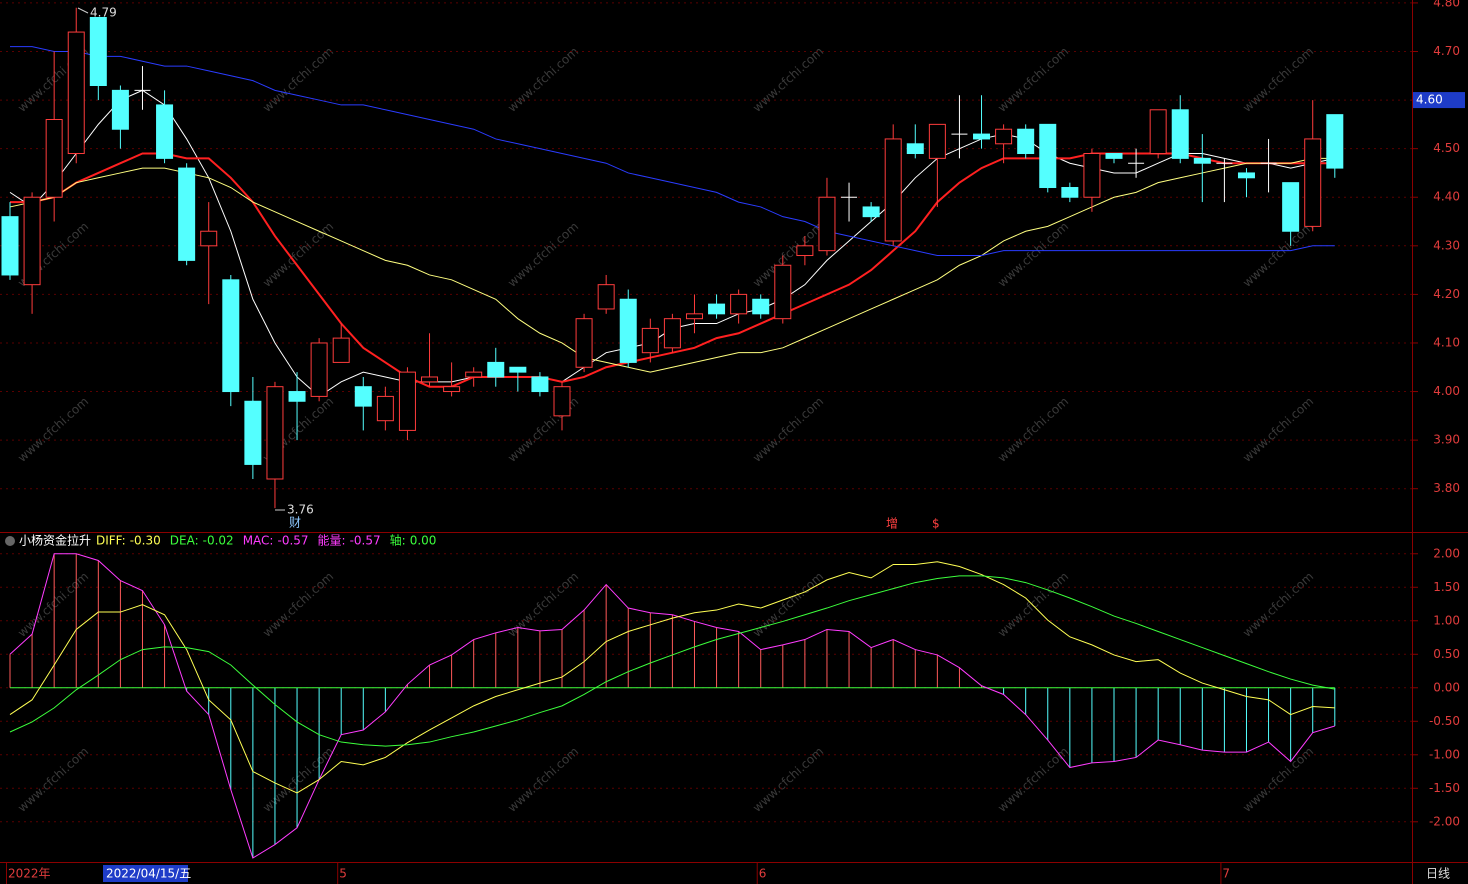 This screenshot has height=884, width=1468. What do you see at coordinates (1446, 440) in the screenshot?
I see `y-tick-label: 3.90` at bounding box center [1446, 440].